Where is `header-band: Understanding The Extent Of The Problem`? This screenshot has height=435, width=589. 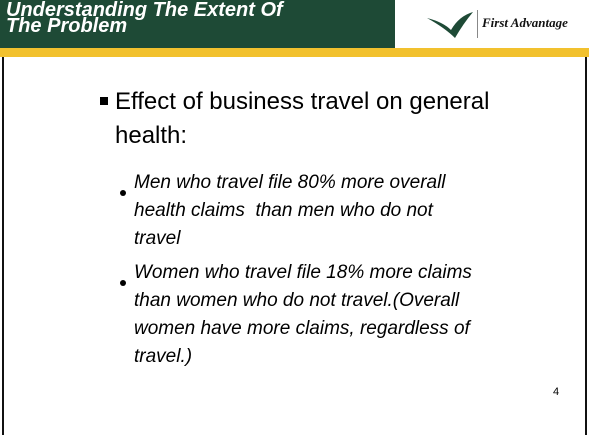
header-band: Understanding The Extent Of The Problem is located at coordinates (197, 24).